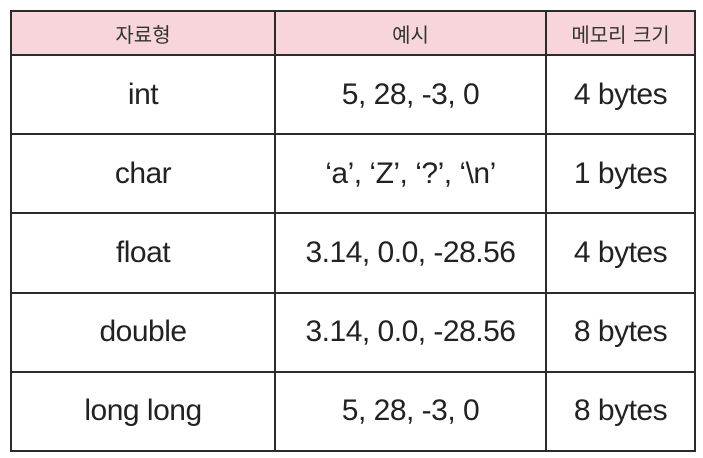 Image resolution: width=703 pixels, height=458 pixels. I want to click on cell-data-type: double, so click(143, 332).